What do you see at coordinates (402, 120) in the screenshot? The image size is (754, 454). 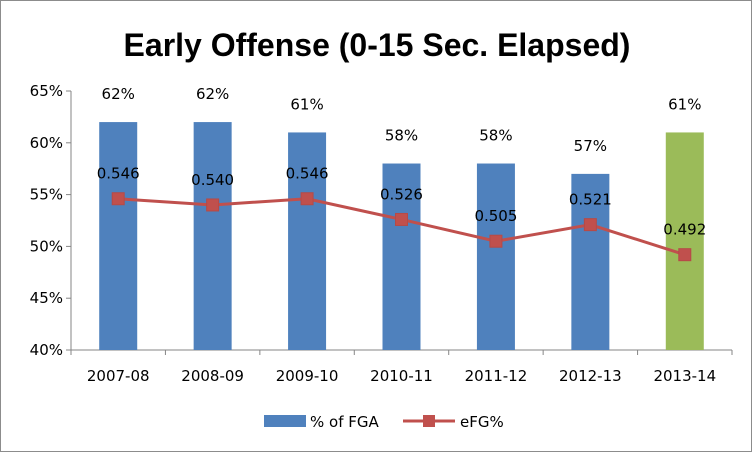 I see `bar-data-labels: 62% 62% 61% 58% 58% 57% 61%` at bounding box center [402, 120].